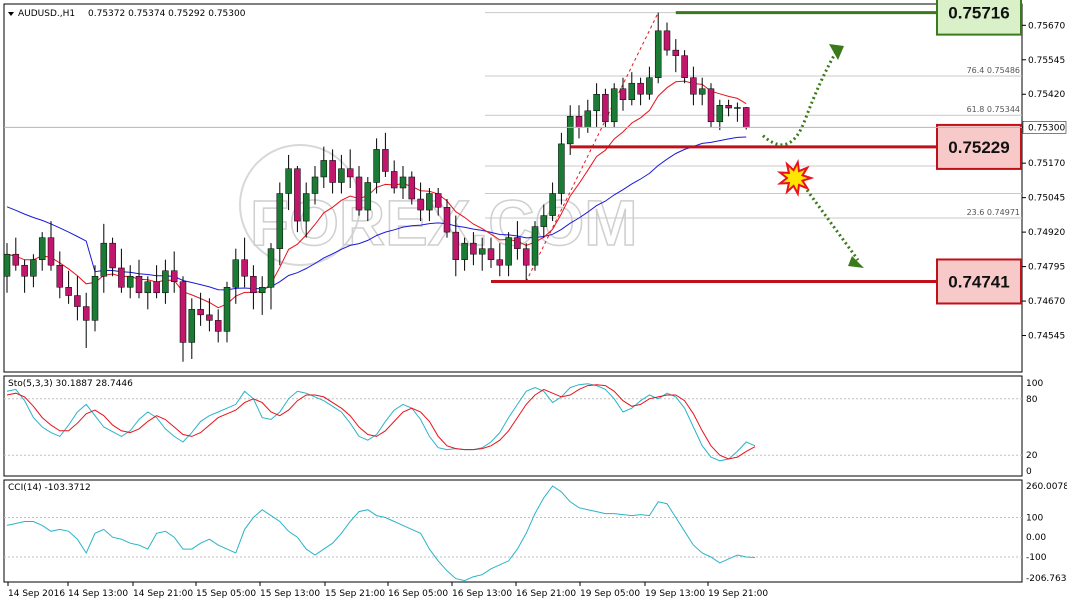 The width and height of the screenshot is (1067, 606). What do you see at coordinates (36, 594) in the screenshot?
I see `time-label-0: 14 Sep 2016` at bounding box center [36, 594].